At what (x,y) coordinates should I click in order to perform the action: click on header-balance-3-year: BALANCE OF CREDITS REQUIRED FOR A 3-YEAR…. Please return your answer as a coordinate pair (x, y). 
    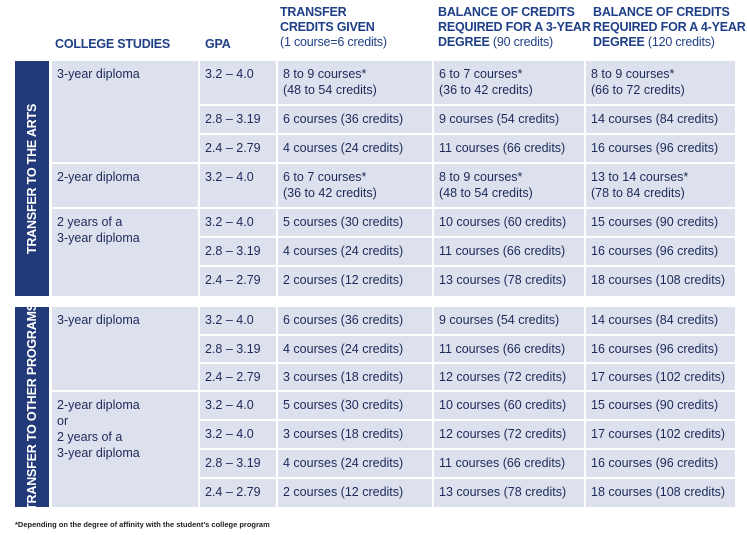
    Looking at the image, I should click on (514, 27).